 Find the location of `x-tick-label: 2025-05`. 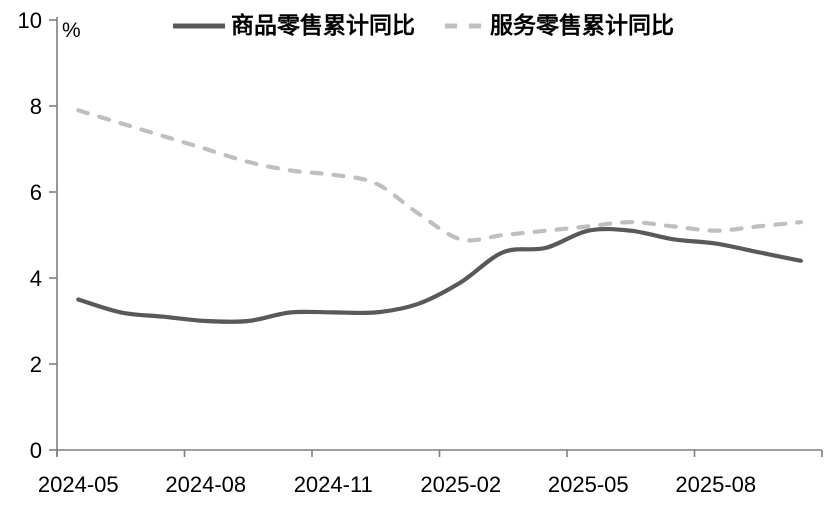

x-tick-label: 2025-05 is located at coordinates (588, 484).